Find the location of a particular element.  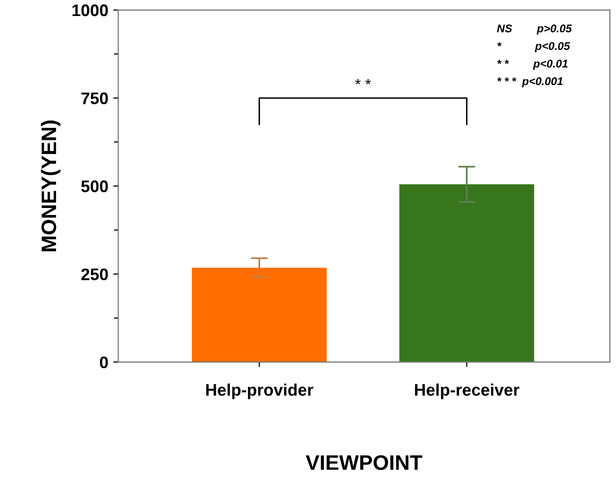

y-tick-label: 0 is located at coordinates (104, 362).